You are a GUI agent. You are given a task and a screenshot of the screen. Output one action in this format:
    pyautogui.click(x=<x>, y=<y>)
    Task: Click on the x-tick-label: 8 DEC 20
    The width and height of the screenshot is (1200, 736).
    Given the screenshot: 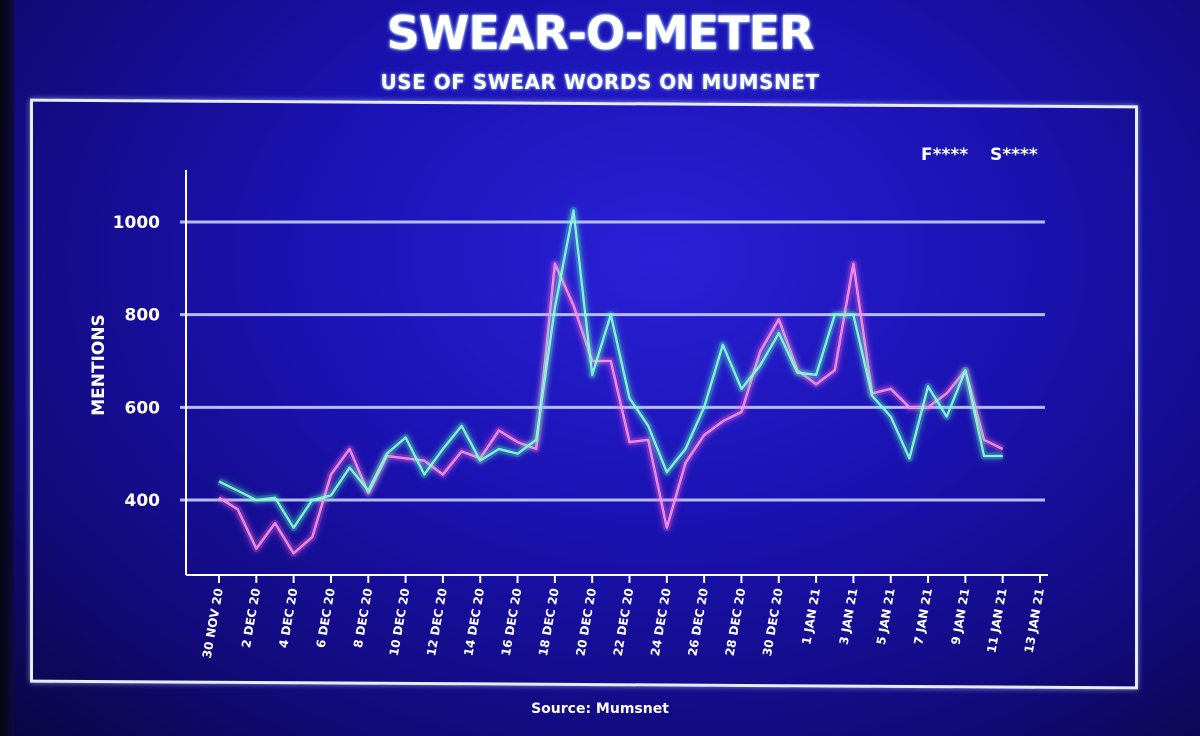 What is the action you would take?
    pyautogui.click(x=363, y=618)
    